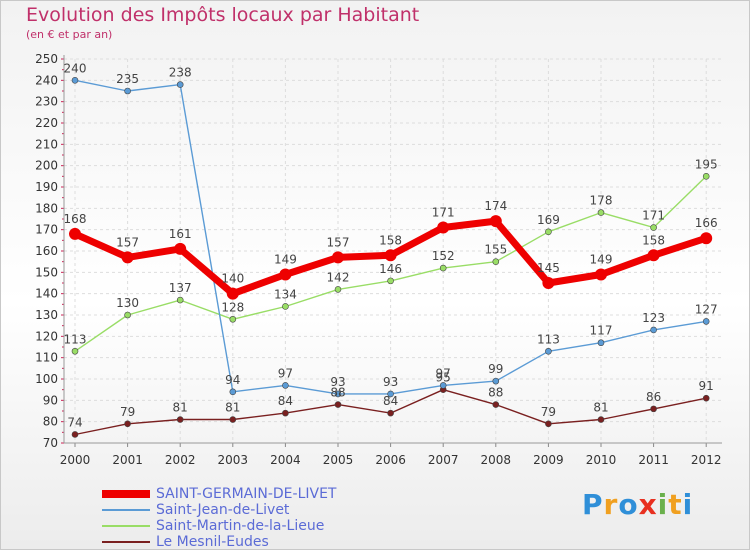 The width and height of the screenshot is (750, 550). Describe the element at coordinates (601, 331) in the screenshot. I see `data-label: 117` at that location.